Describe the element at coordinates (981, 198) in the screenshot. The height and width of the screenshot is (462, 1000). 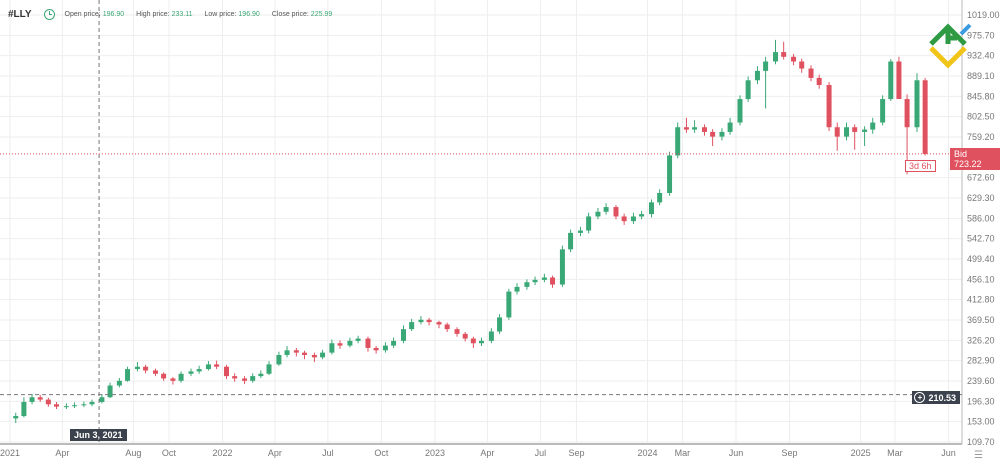
I see `price-tick-label: 629.30` at that location.